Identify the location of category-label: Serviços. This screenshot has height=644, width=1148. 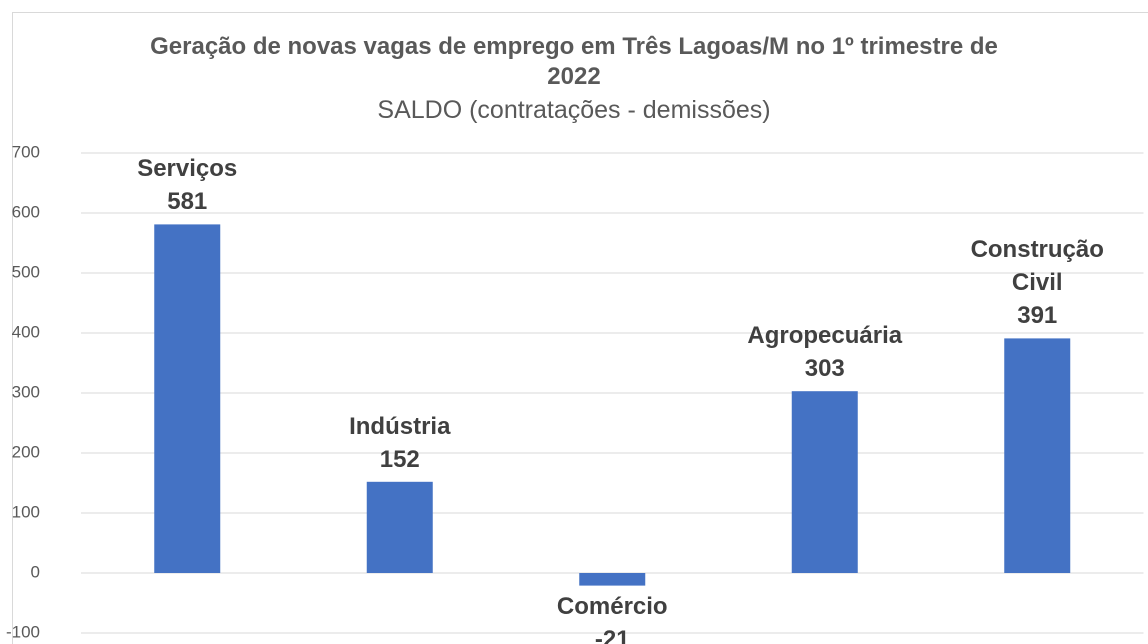
(187, 169).